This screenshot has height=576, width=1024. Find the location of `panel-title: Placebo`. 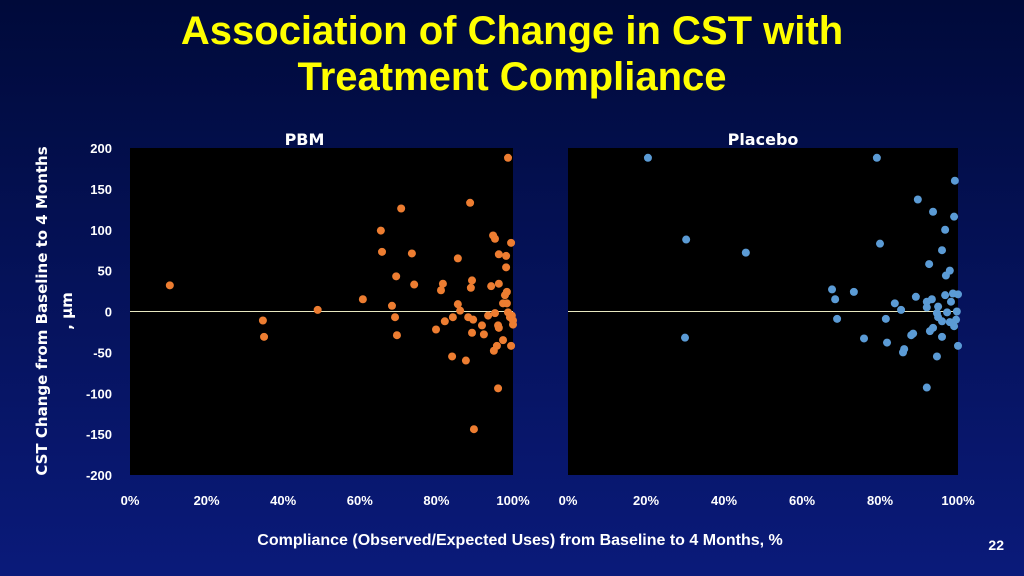

panel-title: Placebo is located at coordinates (763, 139).